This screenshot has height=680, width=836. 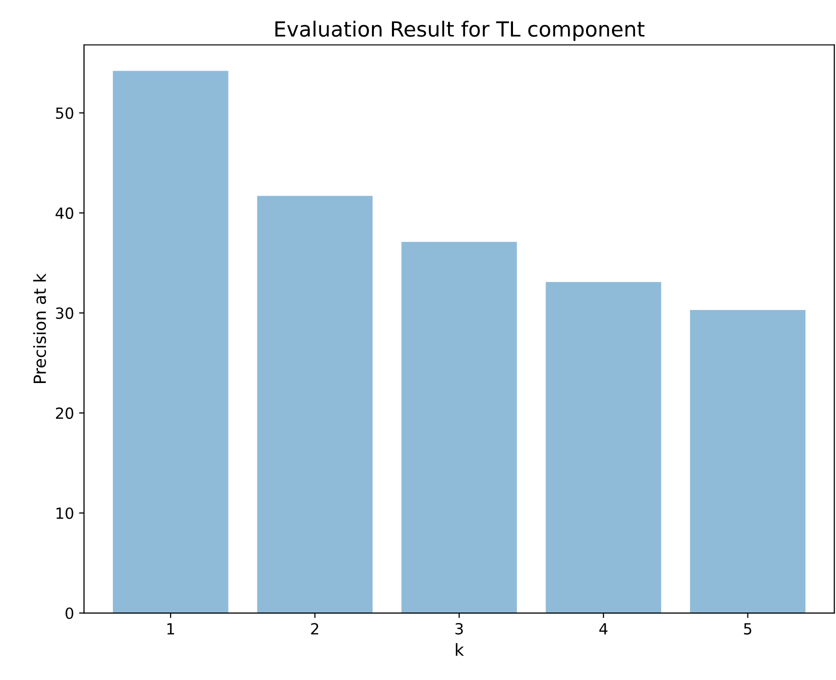 What do you see at coordinates (459, 30) in the screenshot?
I see `chart-title: Evaluation Result for TL component` at bounding box center [459, 30].